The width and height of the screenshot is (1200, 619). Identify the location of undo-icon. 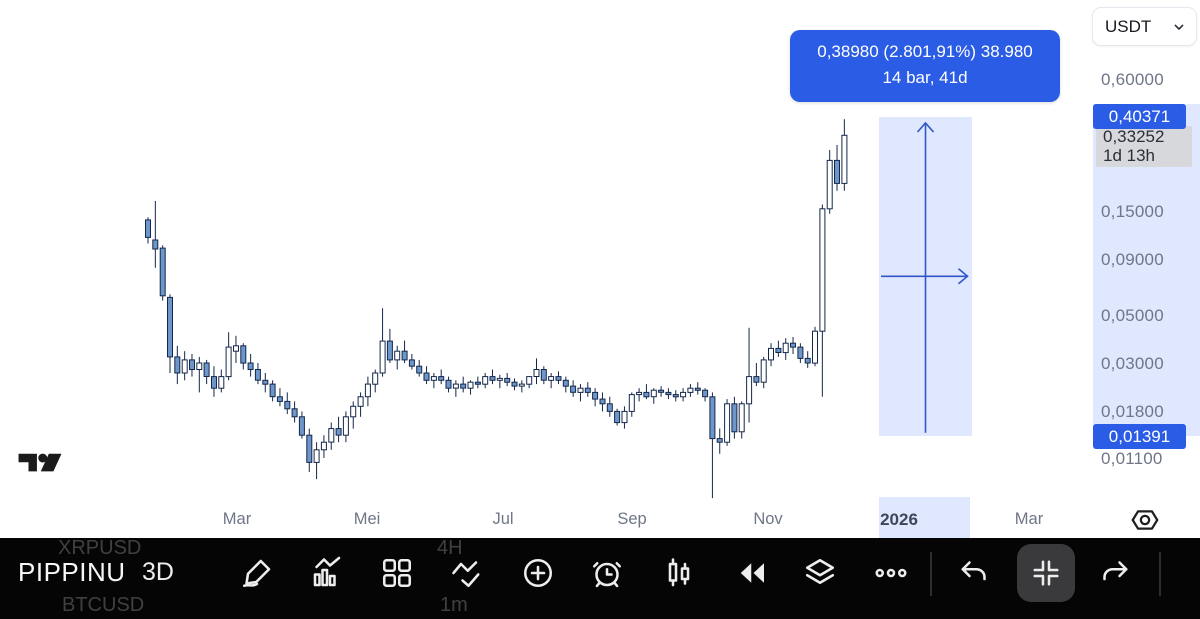
(974, 573).